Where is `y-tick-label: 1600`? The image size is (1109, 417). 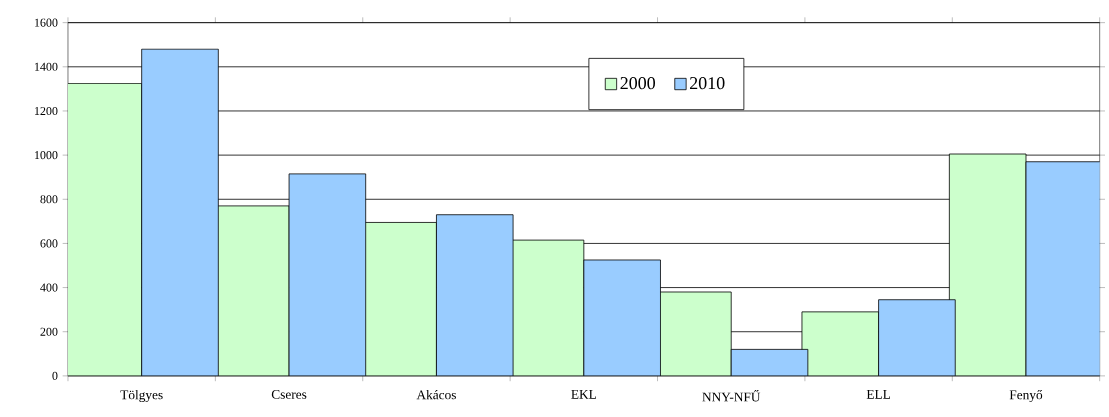 y-tick-label: 1600 is located at coordinates (46, 22).